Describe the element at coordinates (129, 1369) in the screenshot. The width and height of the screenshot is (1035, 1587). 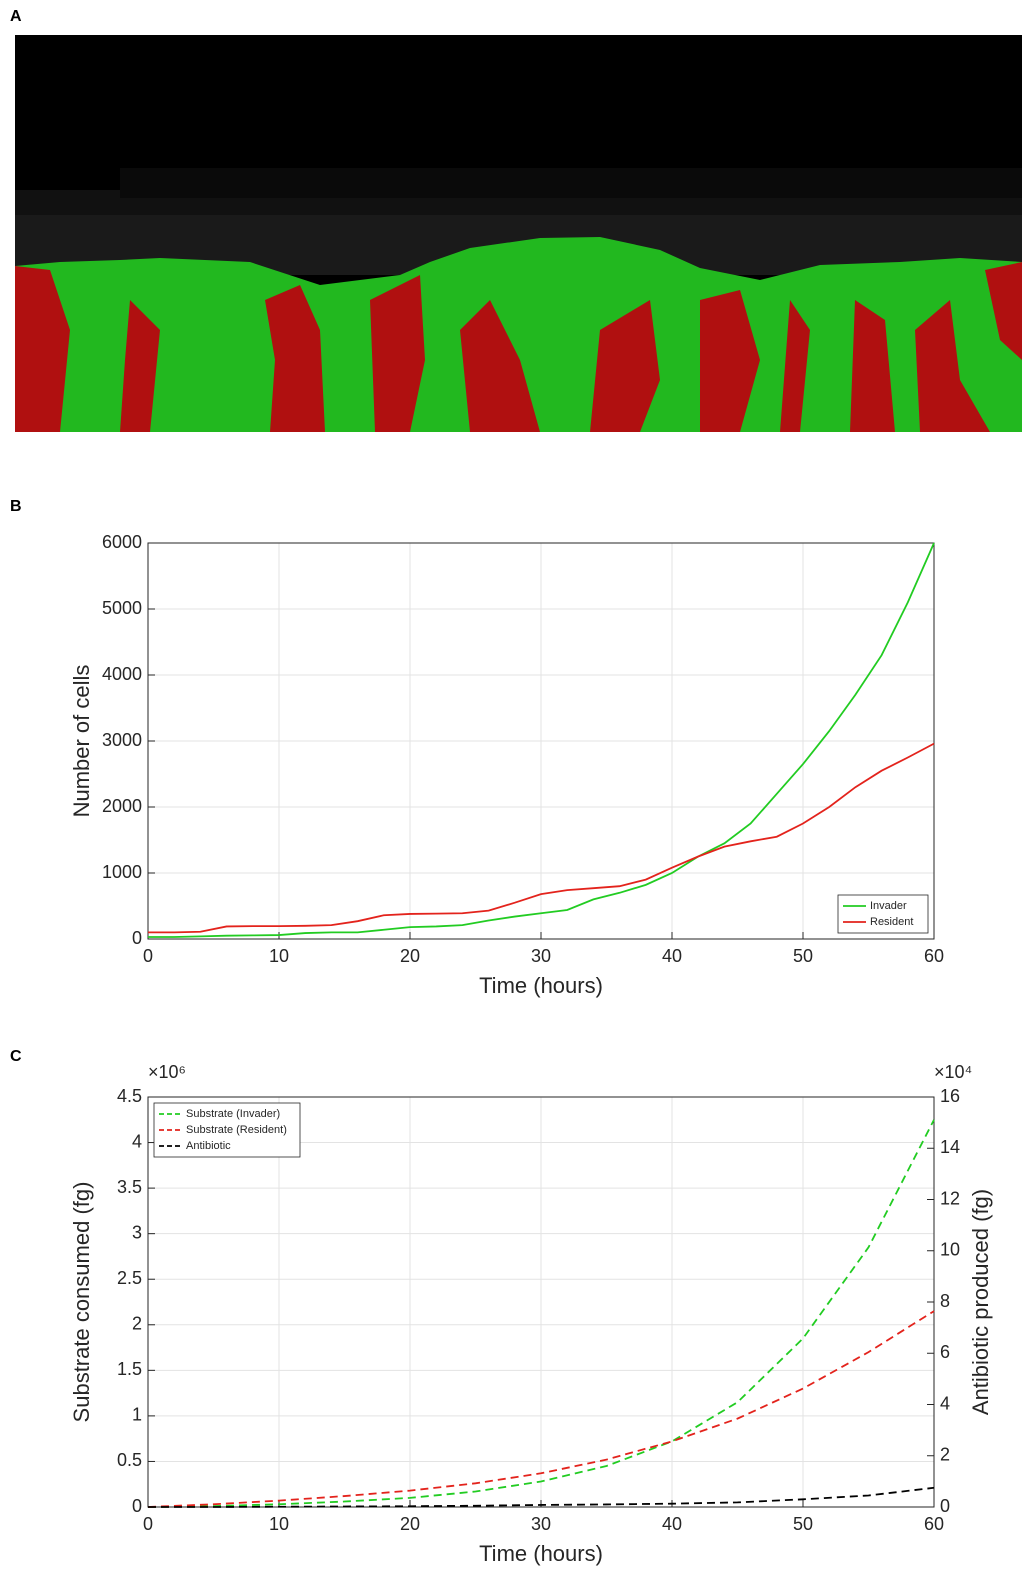
I see `y-tick-label: 1.5` at that location.